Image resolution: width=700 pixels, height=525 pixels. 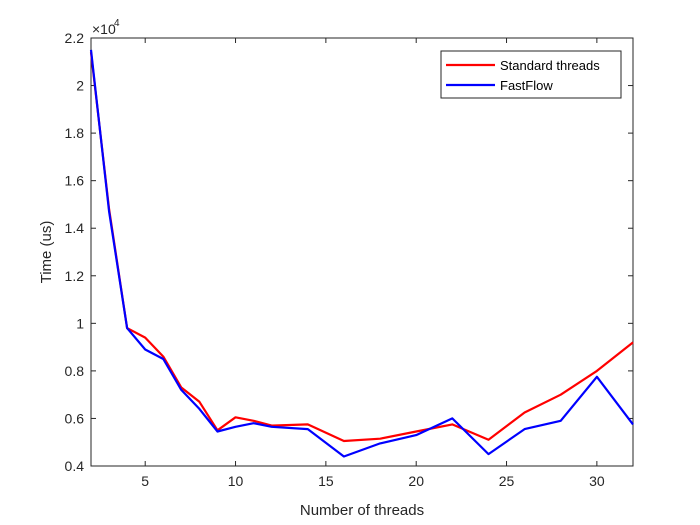 What do you see at coordinates (75, 466) in the screenshot?
I see `y-tick-label: 0.4` at bounding box center [75, 466].